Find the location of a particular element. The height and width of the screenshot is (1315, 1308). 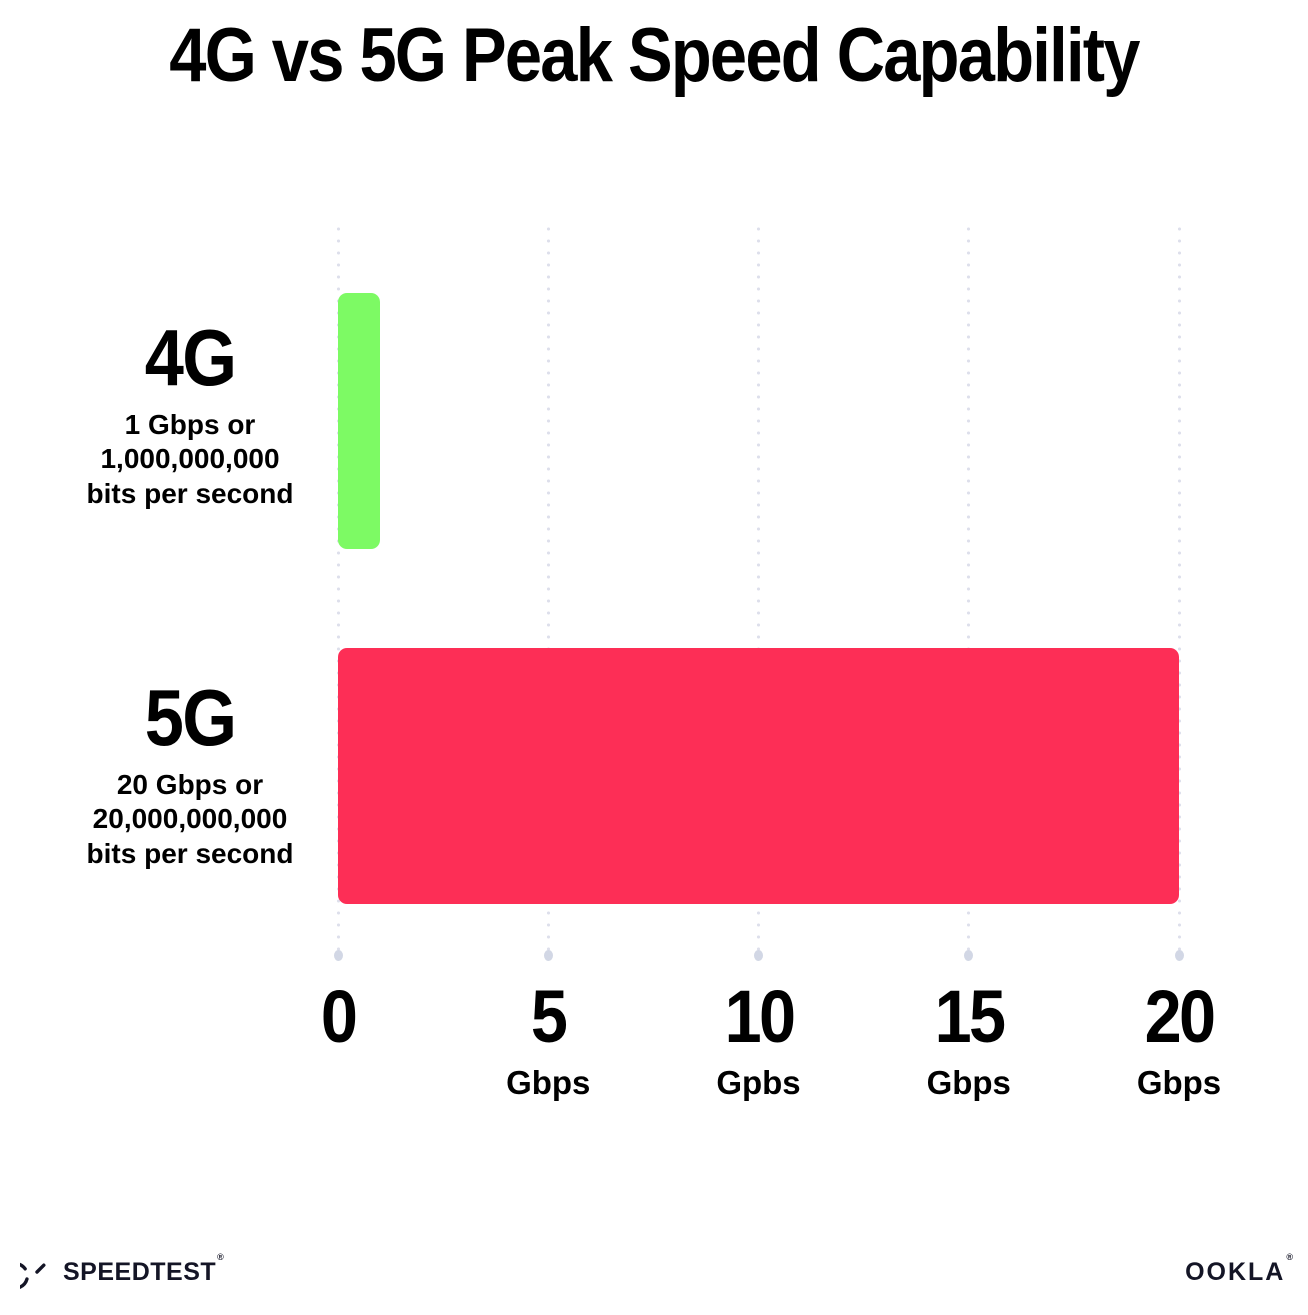

x-tick-5: 5 Gbps is located at coordinates (548, 1038).